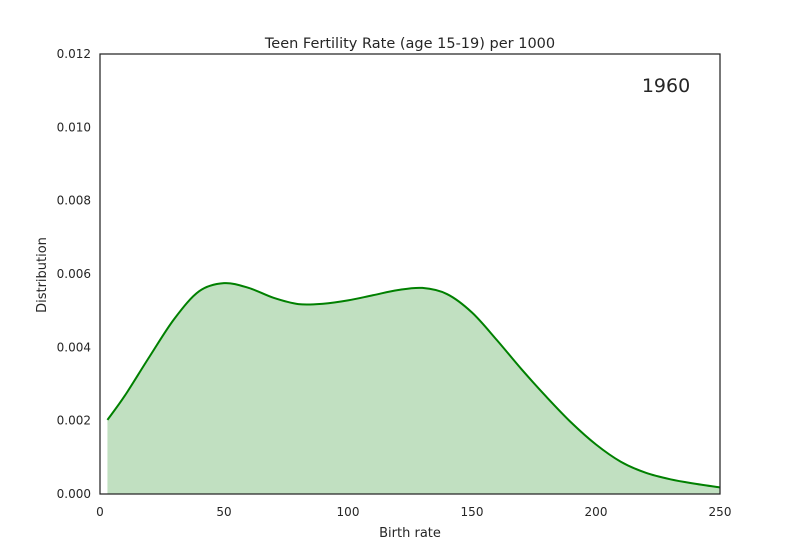 This screenshot has height=550, width=800. Describe the element at coordinates (410, 533) in the screenshot. I see `x-axis-label: Birth rate` at that location.